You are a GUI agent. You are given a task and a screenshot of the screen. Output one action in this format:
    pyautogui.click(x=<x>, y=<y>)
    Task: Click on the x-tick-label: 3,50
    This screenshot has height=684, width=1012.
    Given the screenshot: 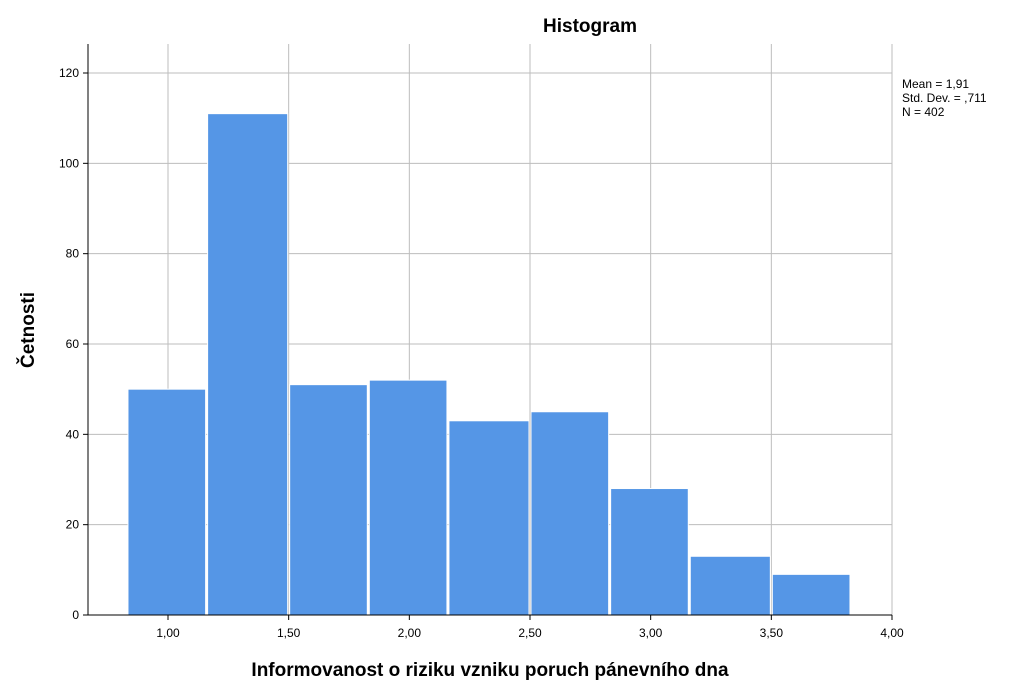 What is the action you would take?
    pyautogui.click(x=772, y=633)
    